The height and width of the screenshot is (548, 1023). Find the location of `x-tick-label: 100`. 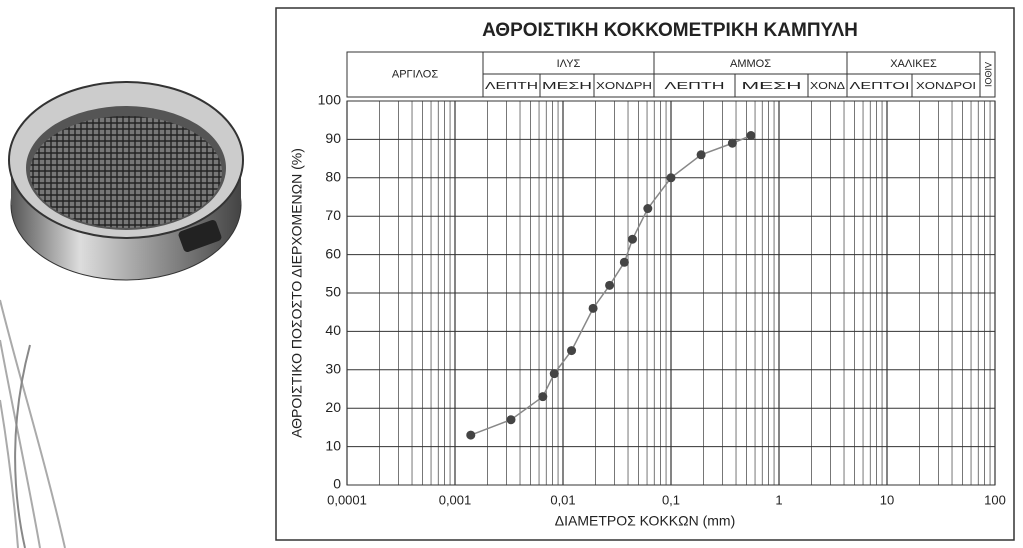

x-tick-label: 100 is located at coordinates (995, 499).